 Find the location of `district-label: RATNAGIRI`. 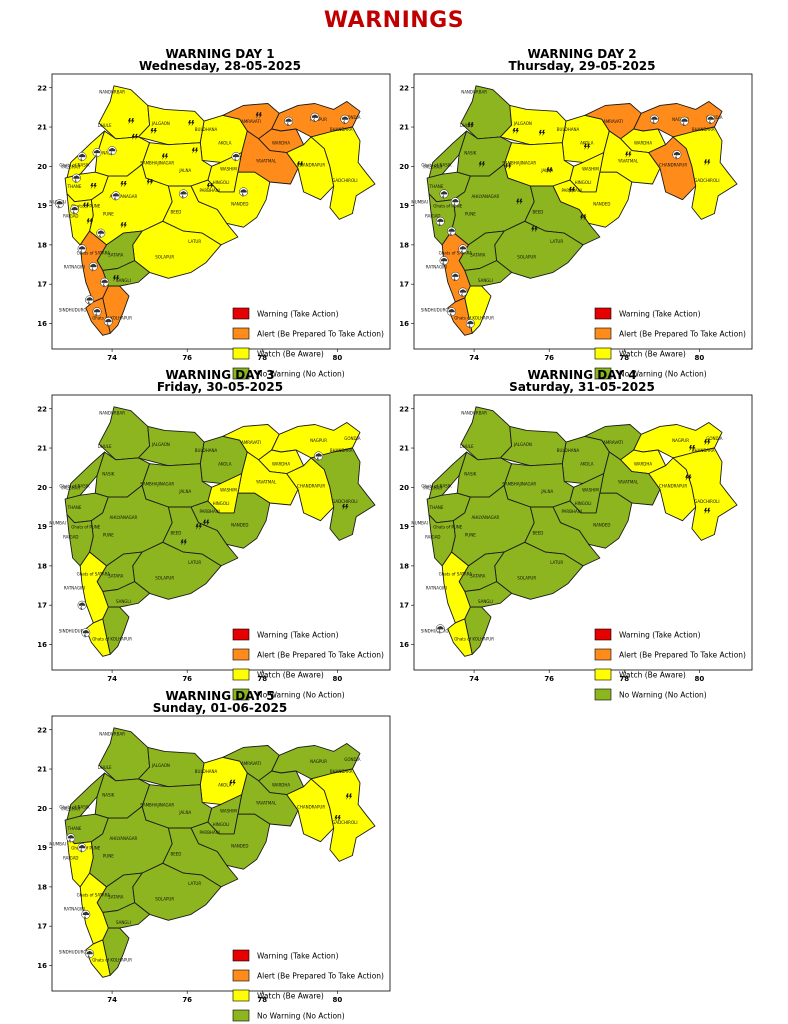

district-label: RATNAGIRI is located at coordinates (74, 588).